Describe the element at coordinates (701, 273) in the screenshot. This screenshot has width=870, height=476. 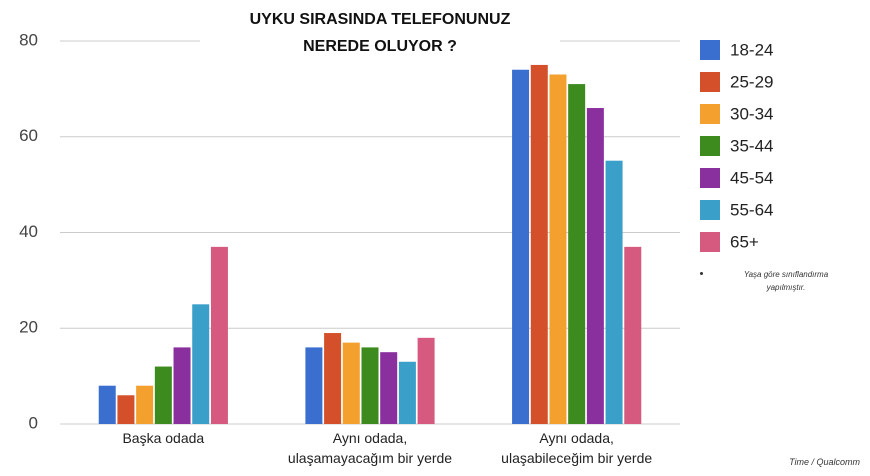
I see `note-bullet` at that location.